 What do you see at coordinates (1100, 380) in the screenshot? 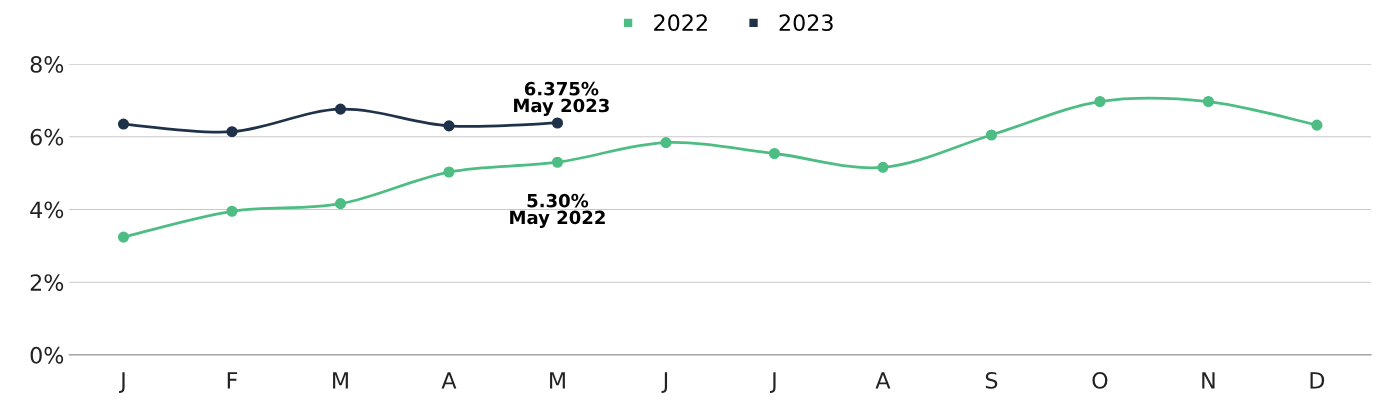
I see `x-tick-label: O` at bounding box center [1100, 380].